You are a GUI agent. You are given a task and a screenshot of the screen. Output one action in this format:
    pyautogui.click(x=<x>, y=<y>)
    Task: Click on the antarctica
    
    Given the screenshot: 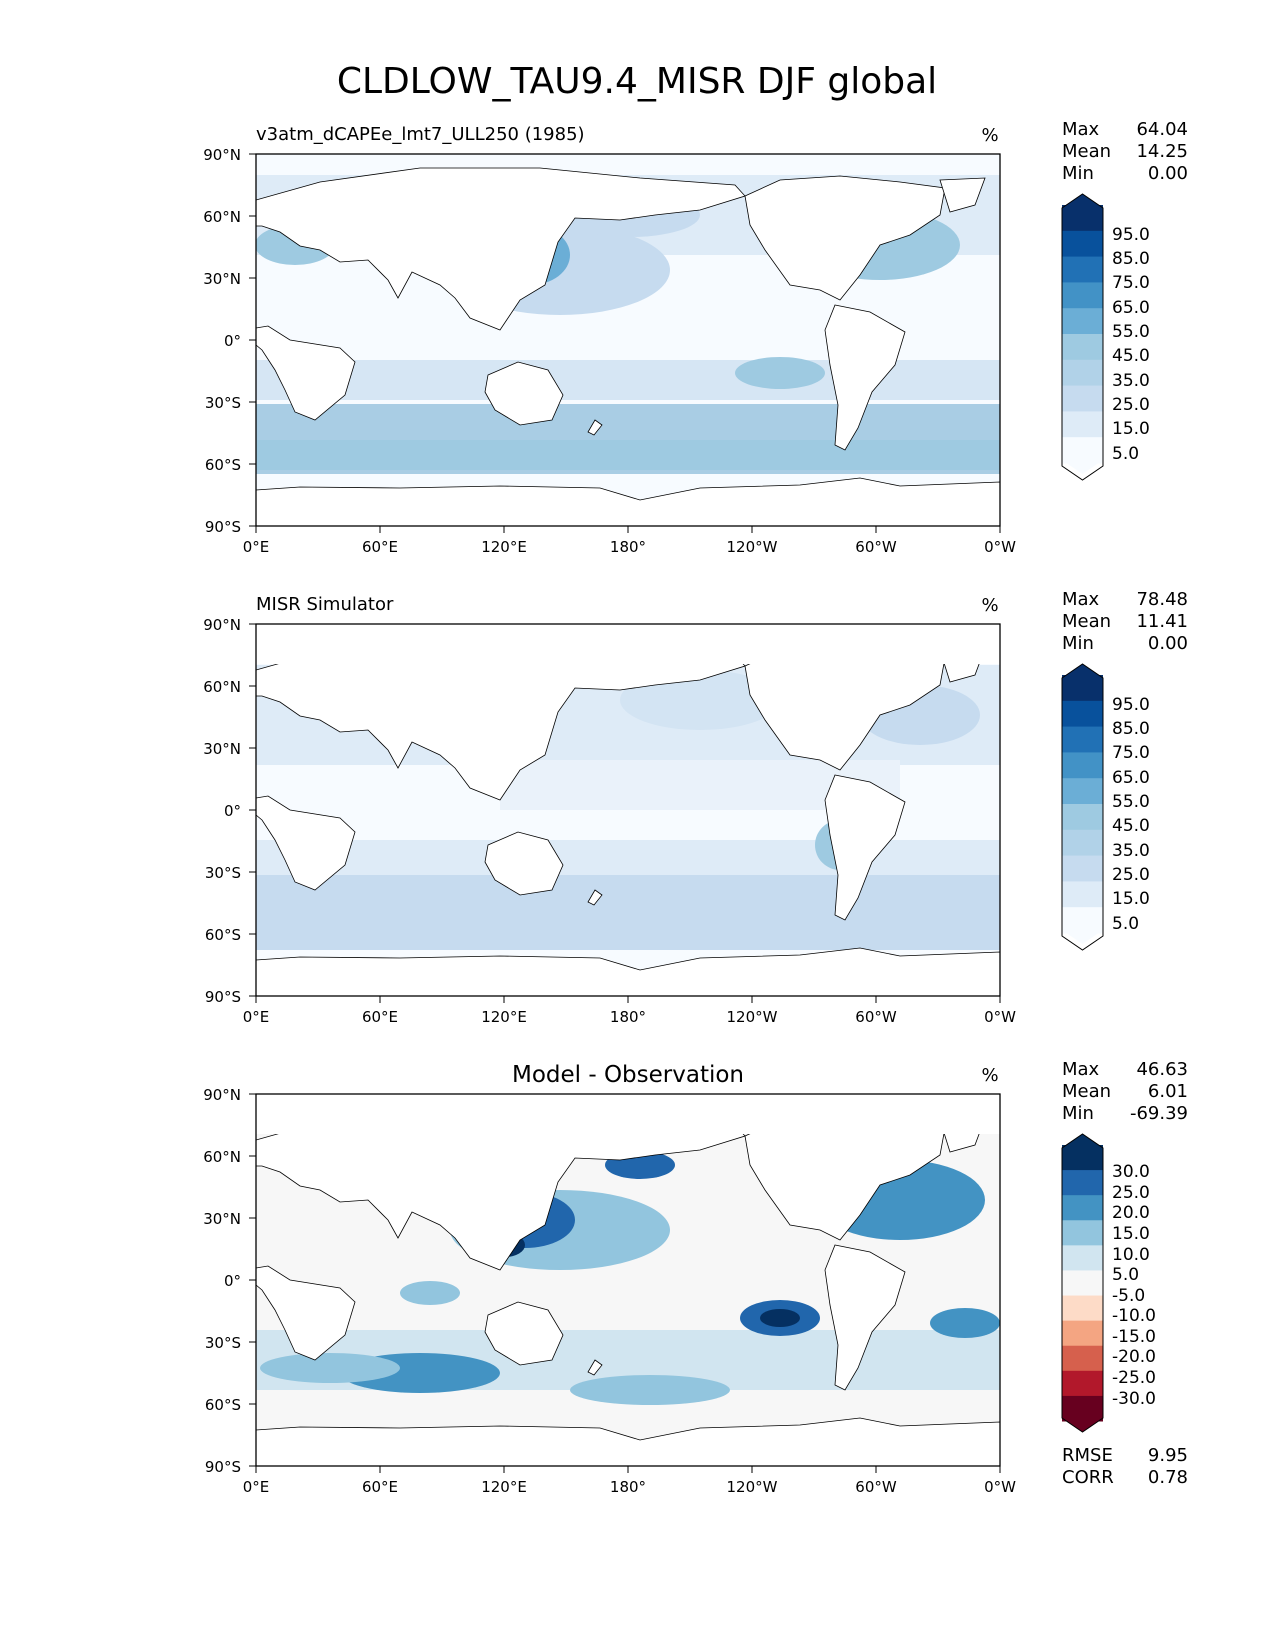 What is the action you would take?
    pyautogui.click(x=628, y=501)
    